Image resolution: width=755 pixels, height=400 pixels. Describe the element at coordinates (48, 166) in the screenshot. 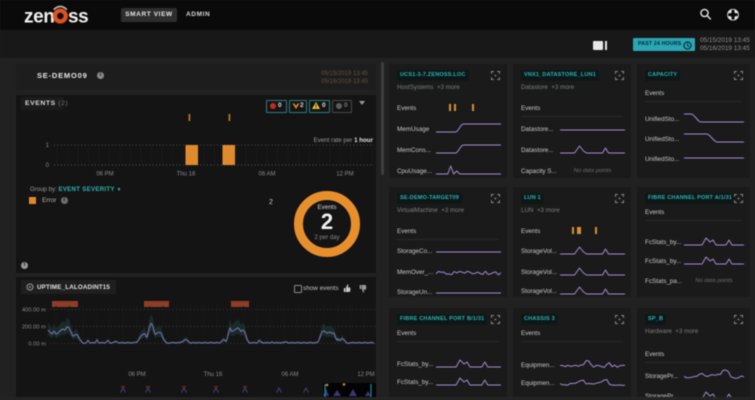

I see `svg-text: 0` at that location.